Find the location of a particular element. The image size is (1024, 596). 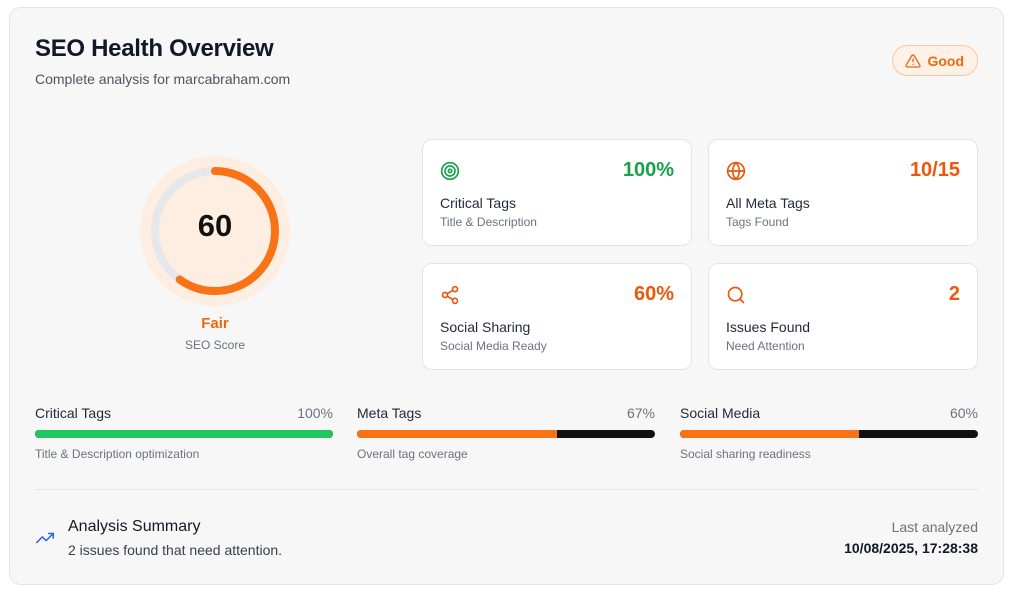

summary-title: Analysis Summary is located at coordinates (134, 526).